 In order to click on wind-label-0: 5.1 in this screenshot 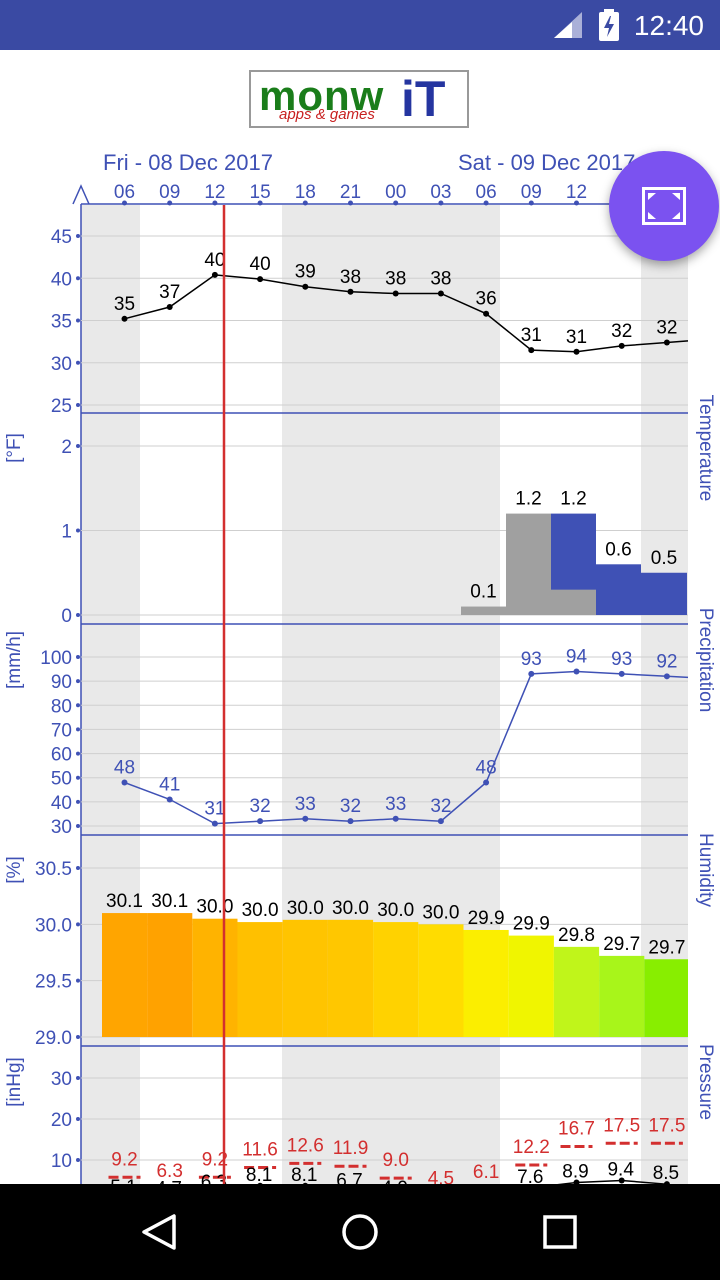, I will do `click(123, 1180)`.